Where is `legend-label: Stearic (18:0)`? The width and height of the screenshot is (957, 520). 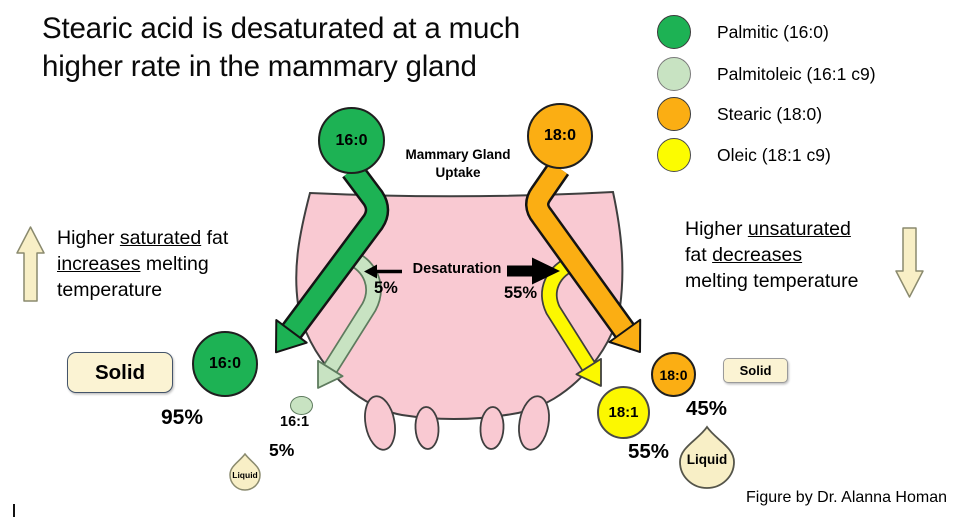
legend-label: Stearic (18:0) is located at coordinates (770, 113).